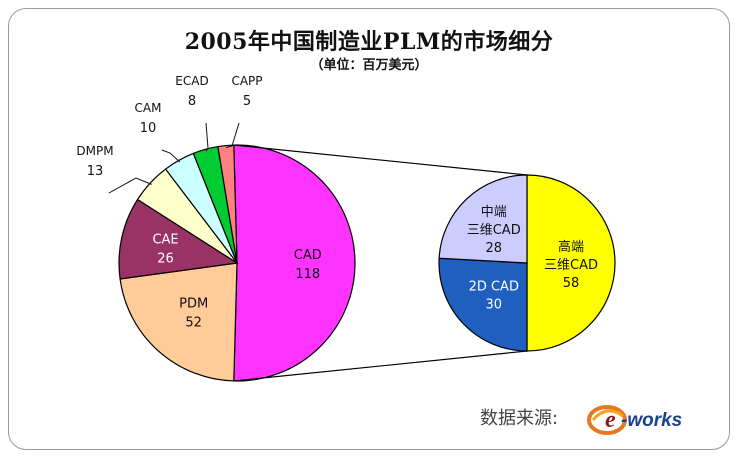  What do you see at coordinates (171, 156) in the screenshot?
I see `leader-line-cam` at bounding box center [171, 156].